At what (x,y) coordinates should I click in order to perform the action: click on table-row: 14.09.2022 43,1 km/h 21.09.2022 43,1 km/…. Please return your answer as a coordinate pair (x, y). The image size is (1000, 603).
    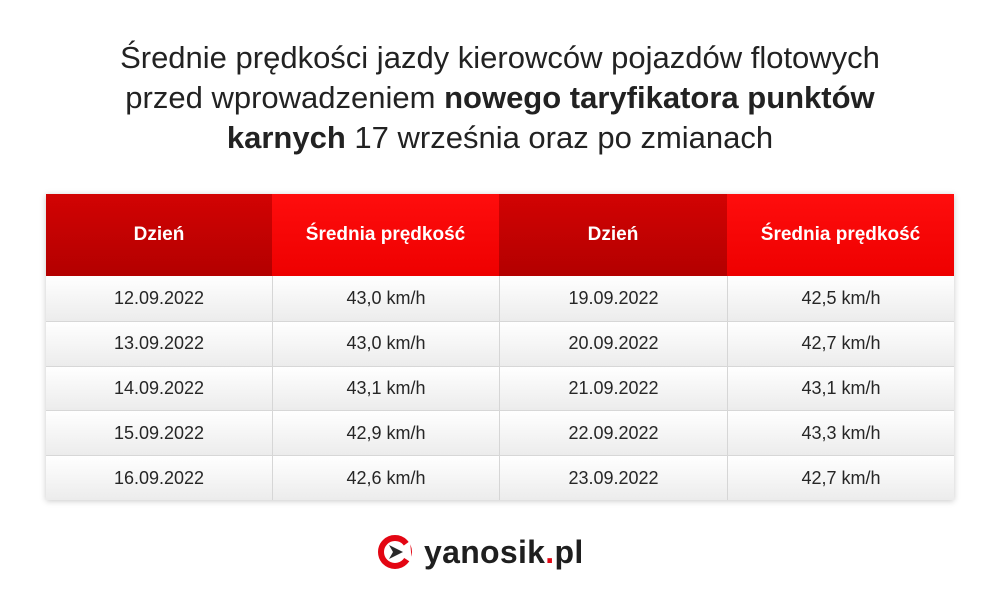
    Looking at the image, I should click on (500, 388).